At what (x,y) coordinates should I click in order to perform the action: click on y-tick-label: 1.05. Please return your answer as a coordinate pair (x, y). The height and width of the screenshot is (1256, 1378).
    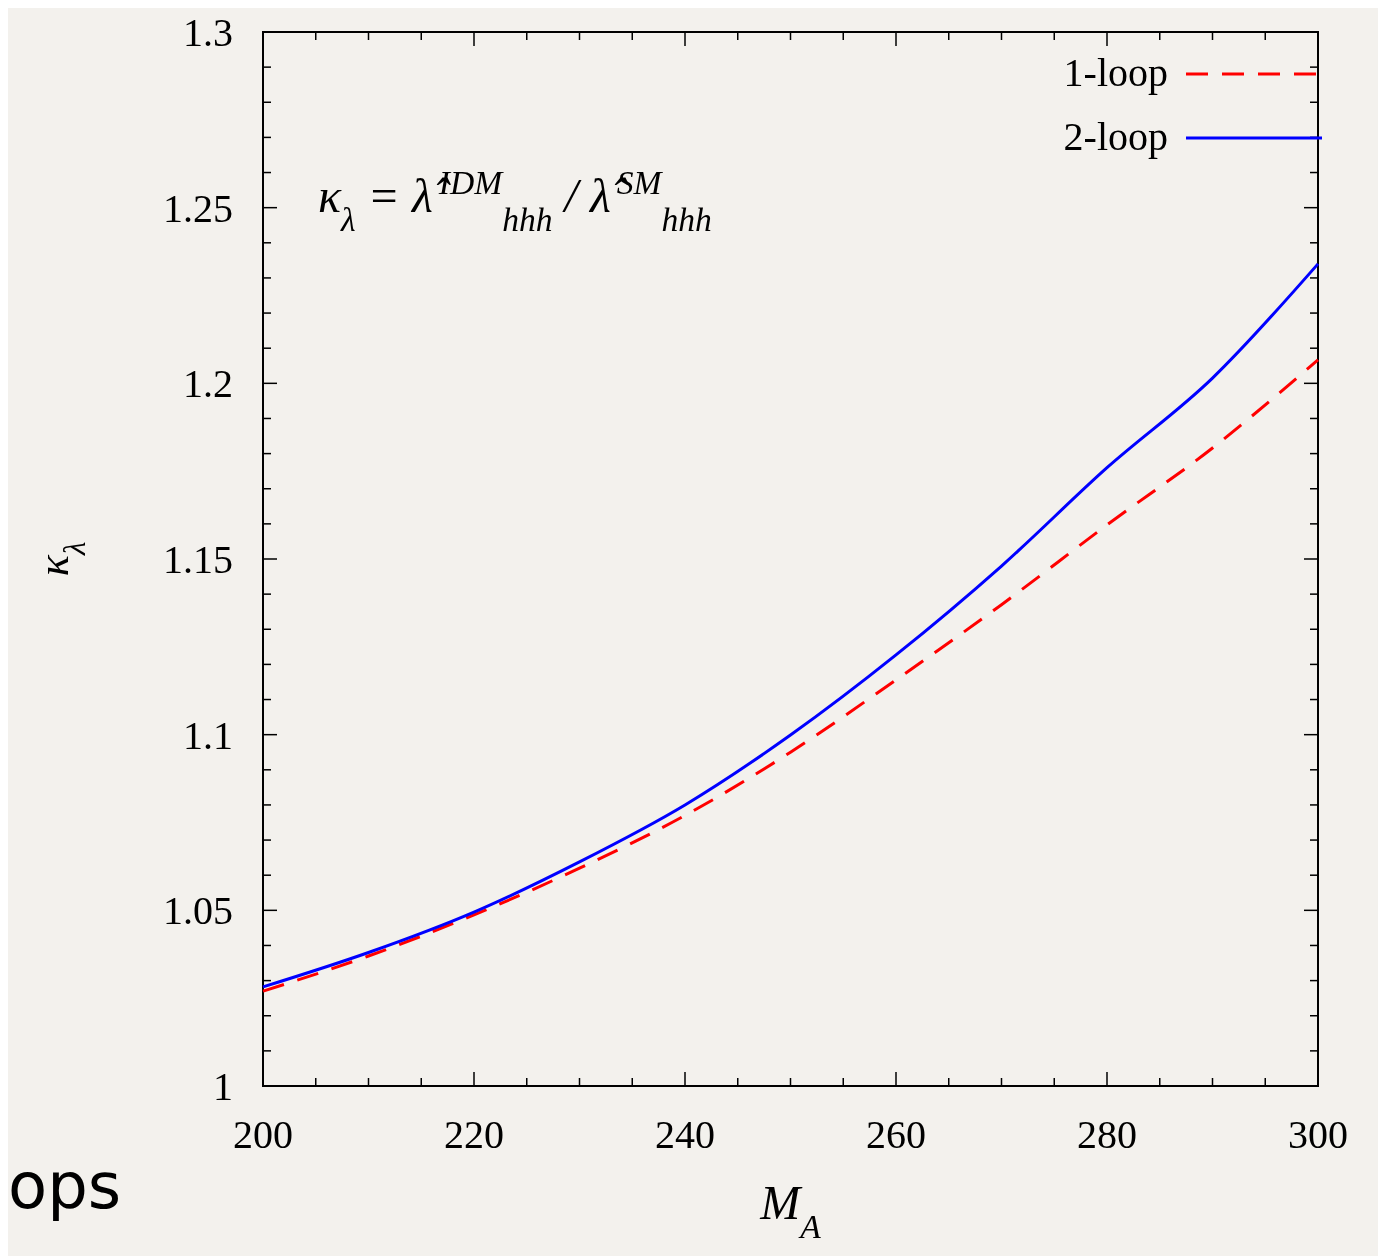
    Looking at the image, I should click on (198, 911).